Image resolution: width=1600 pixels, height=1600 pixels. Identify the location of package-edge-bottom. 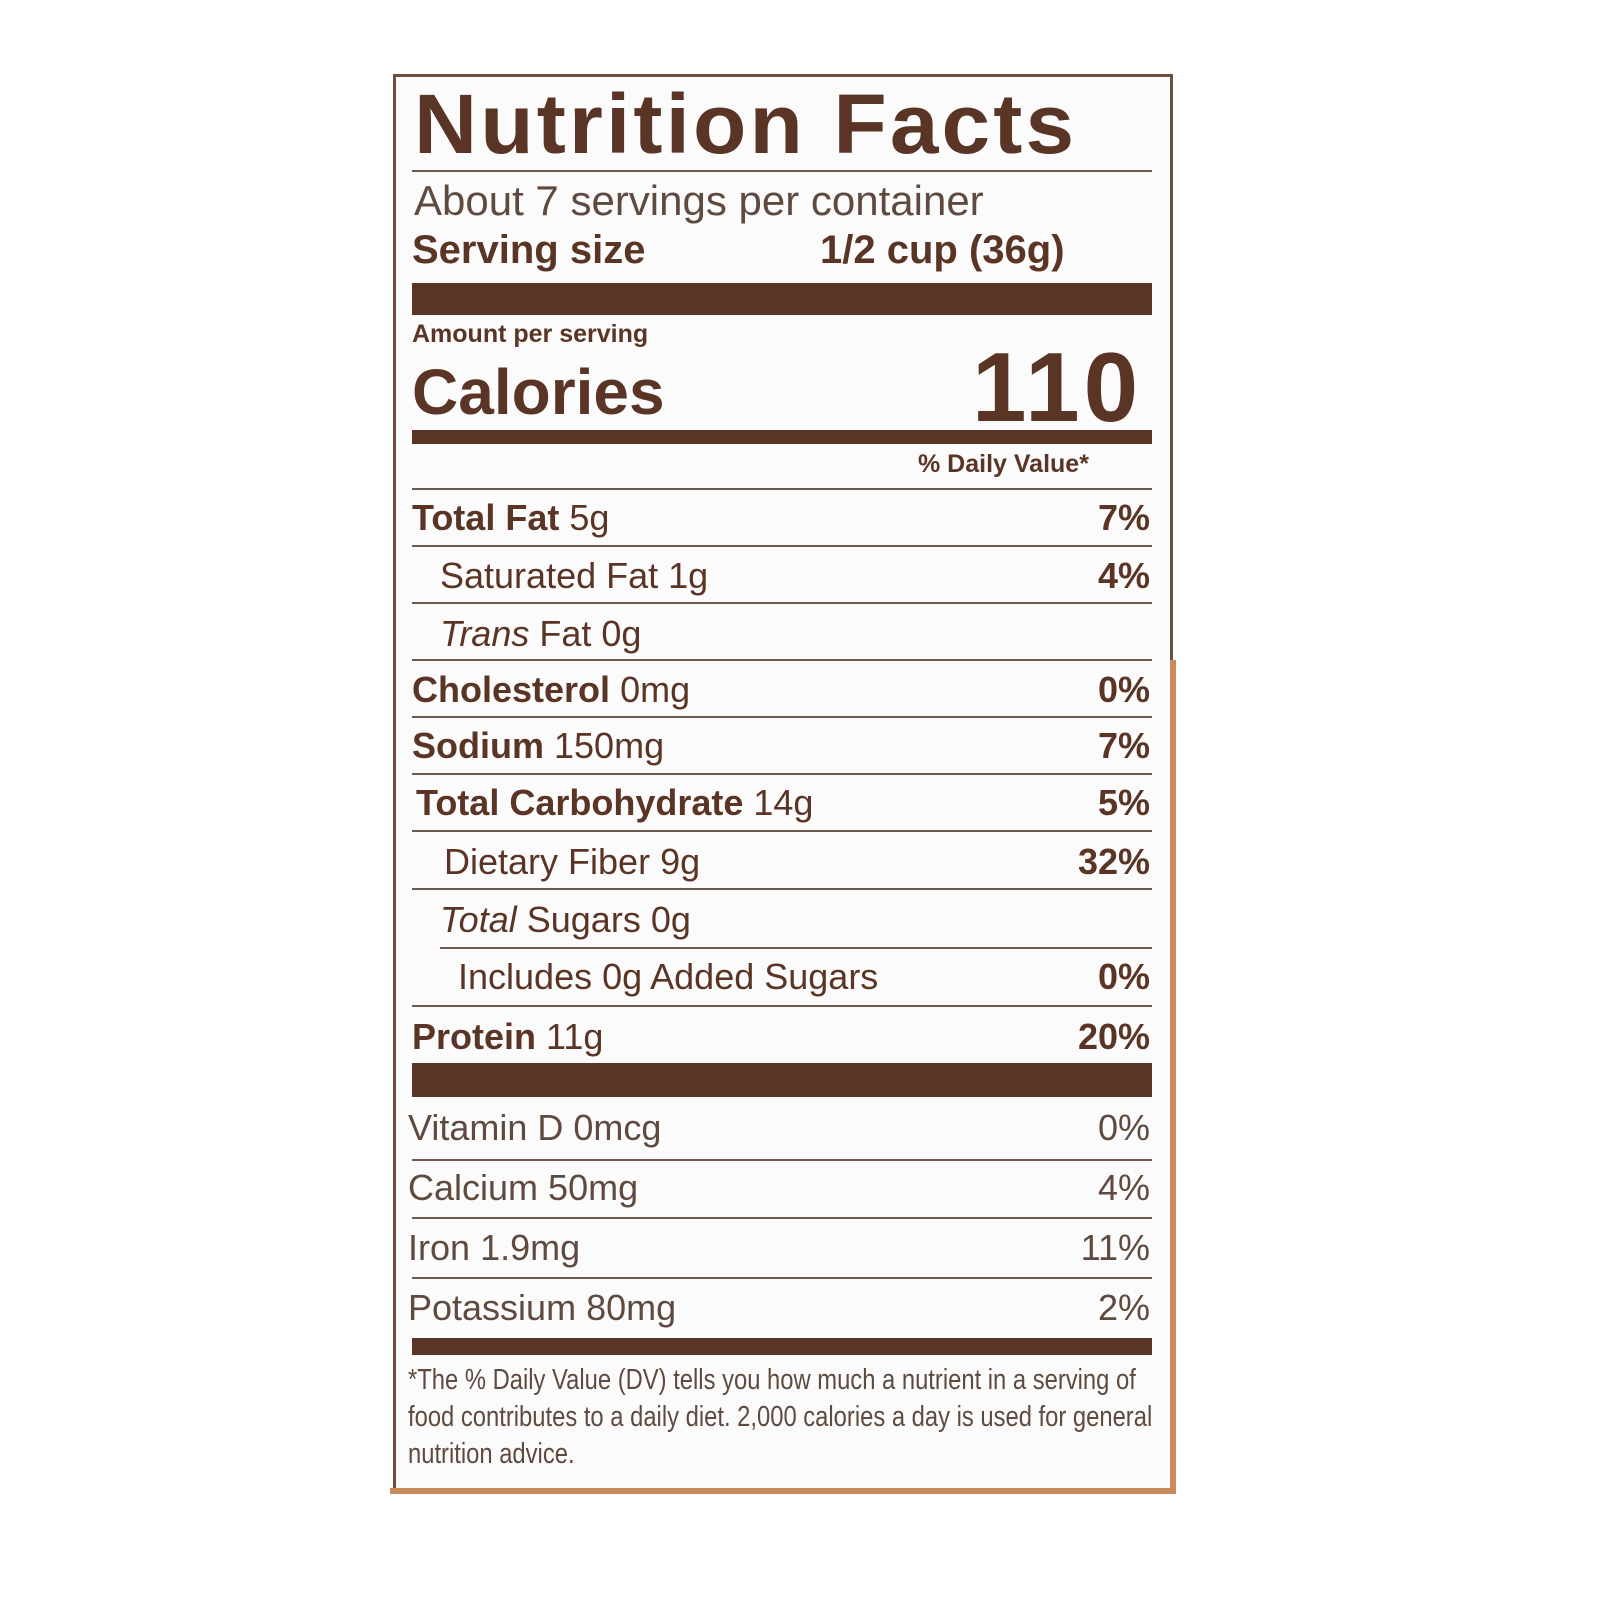
(783, 1491).